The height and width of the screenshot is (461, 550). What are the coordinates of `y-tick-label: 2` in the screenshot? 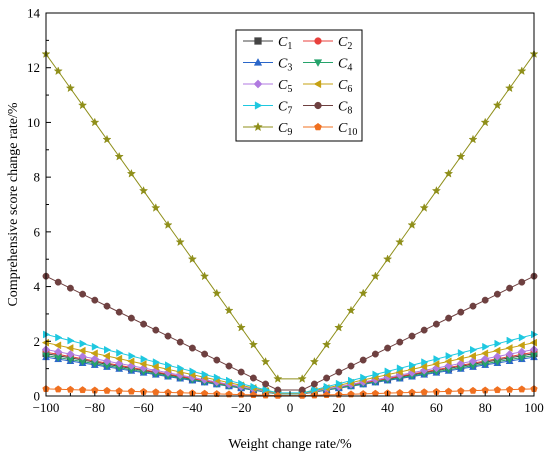 It's located at (37, 341).